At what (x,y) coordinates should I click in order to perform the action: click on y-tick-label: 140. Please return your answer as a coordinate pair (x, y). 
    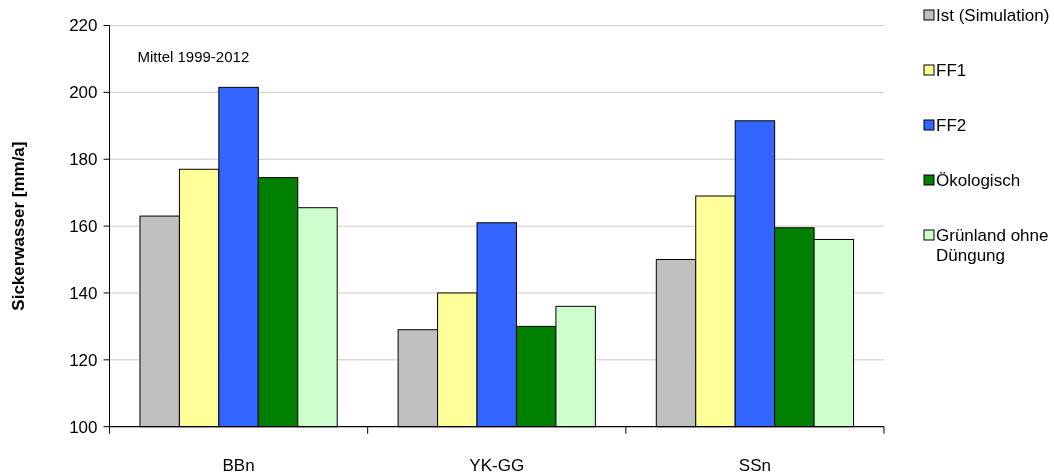
    Looking at the image, I should click on (83, 293).